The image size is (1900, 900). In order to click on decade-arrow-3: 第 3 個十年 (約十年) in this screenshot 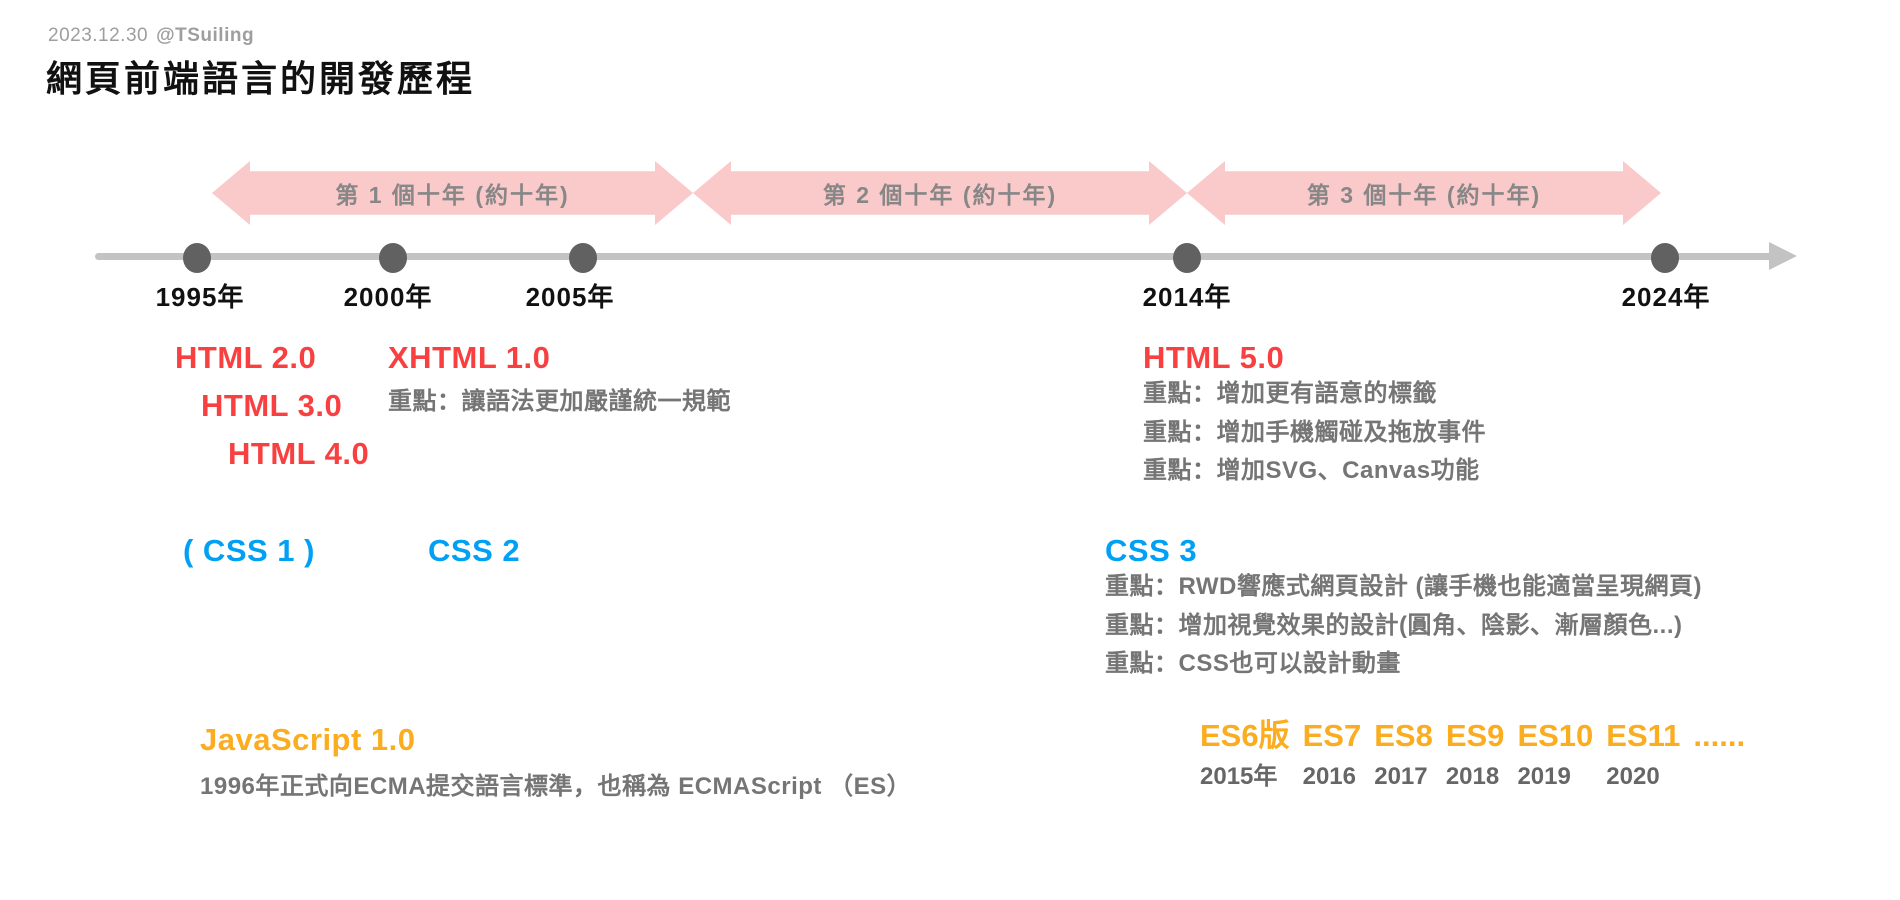, I will do `click(1424, 193)`.